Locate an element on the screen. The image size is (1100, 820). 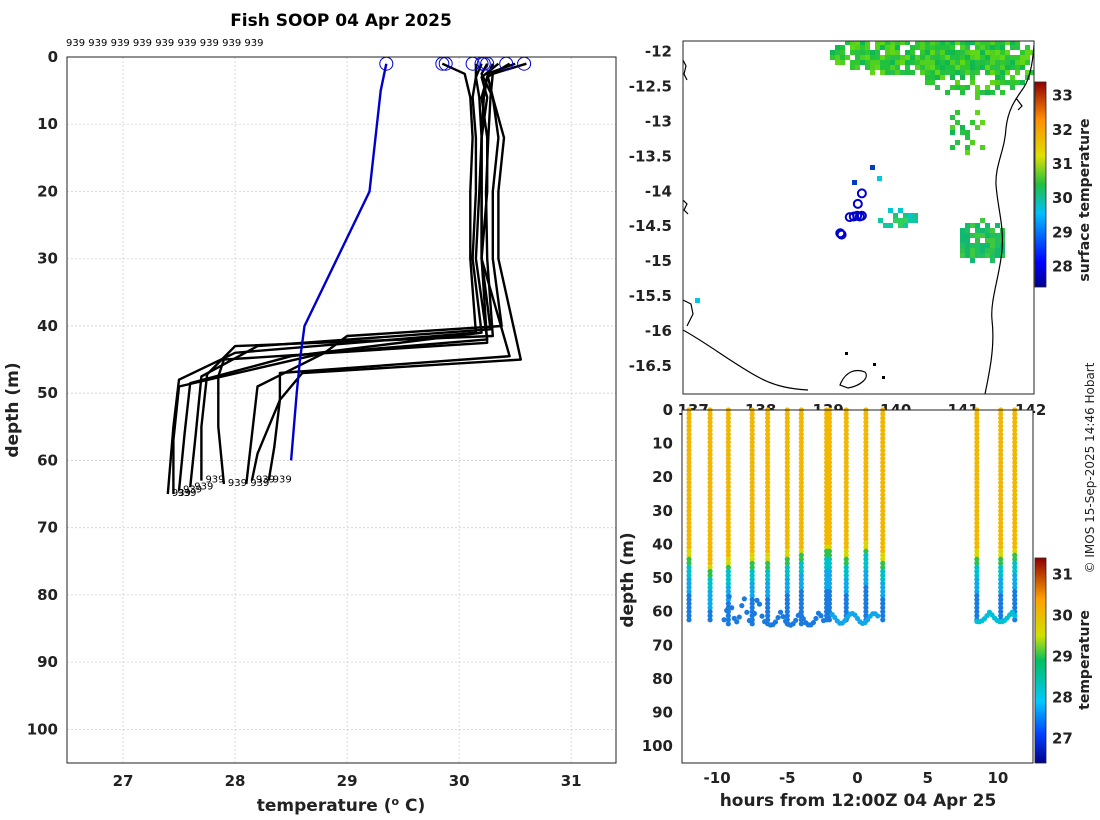
profile-xtick-label: 31 is located at coordinates (571, 781).